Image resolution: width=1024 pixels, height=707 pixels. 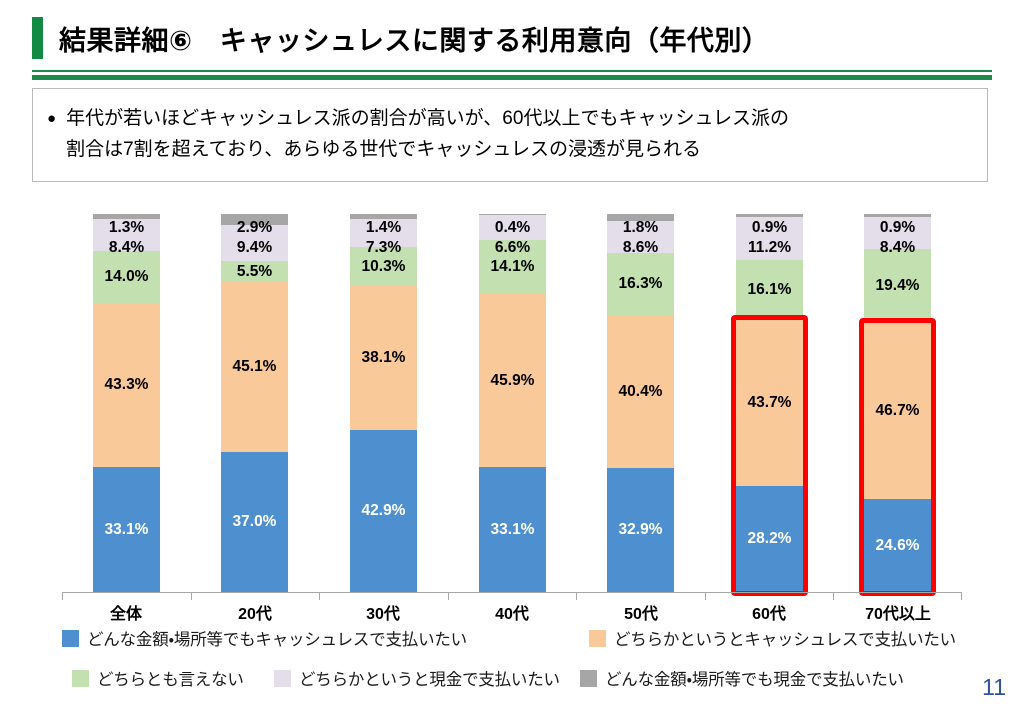 I want to click on legend-label: どんな金額・場所等でもキャッシュレスで支払いたい, so click(x=277, y=640).